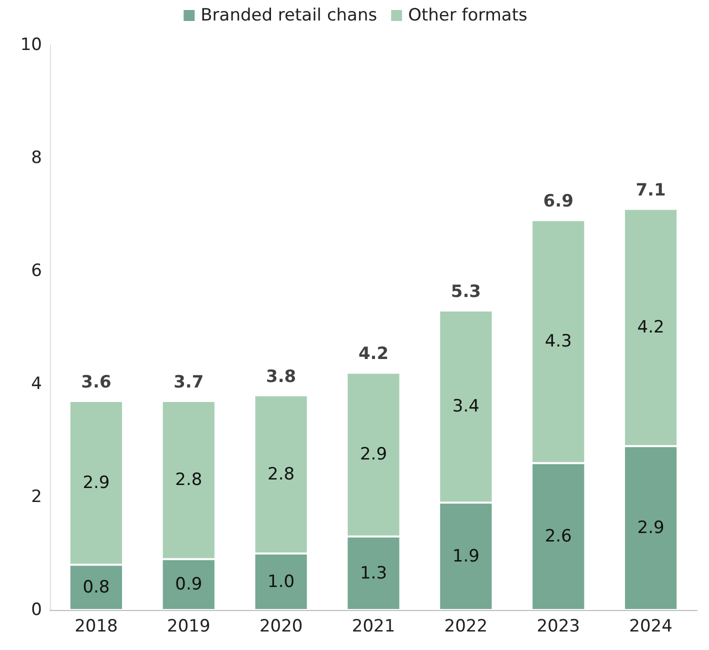 This screenshot has height=650, width=709. Describe the element at coordinates (374, 626) in the screenshot. I see `x-tick-label: 2021` at that location.